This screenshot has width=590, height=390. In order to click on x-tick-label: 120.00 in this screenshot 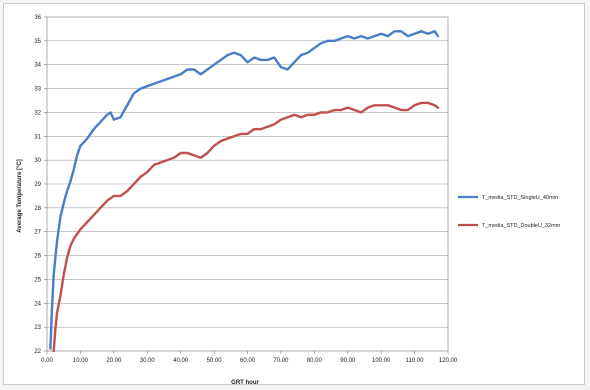, I will do `click(448, 361)`.